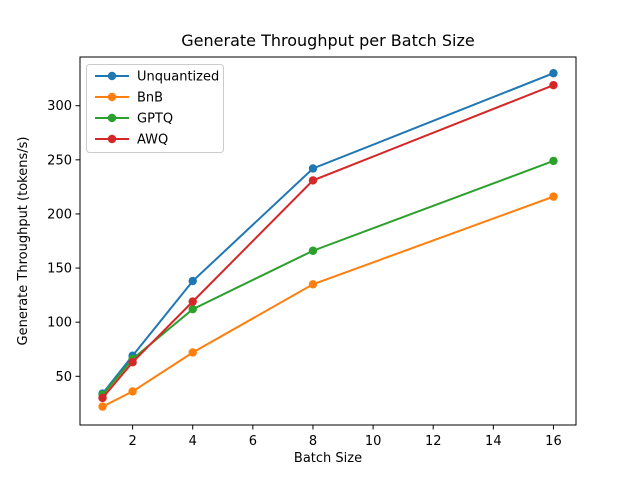 This screenshot has width=640, height=485. Describe the element at coordinates (150, 98) in the screenshot. I see `legend-label: BnB` at that location.